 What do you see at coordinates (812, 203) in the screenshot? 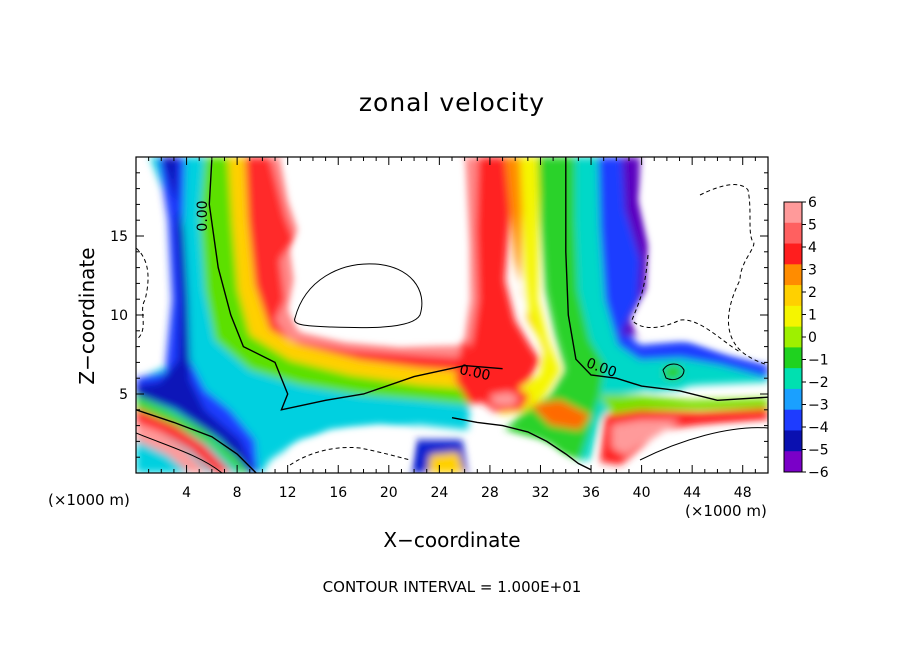
I see `colorbar-label: 6` at bounding box center [812, 203].